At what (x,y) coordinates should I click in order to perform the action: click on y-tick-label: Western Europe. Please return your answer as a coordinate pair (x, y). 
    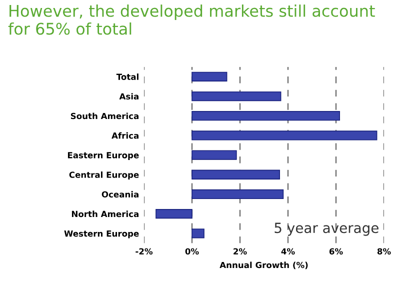
    Looking at the image, I should click on (101, 234).